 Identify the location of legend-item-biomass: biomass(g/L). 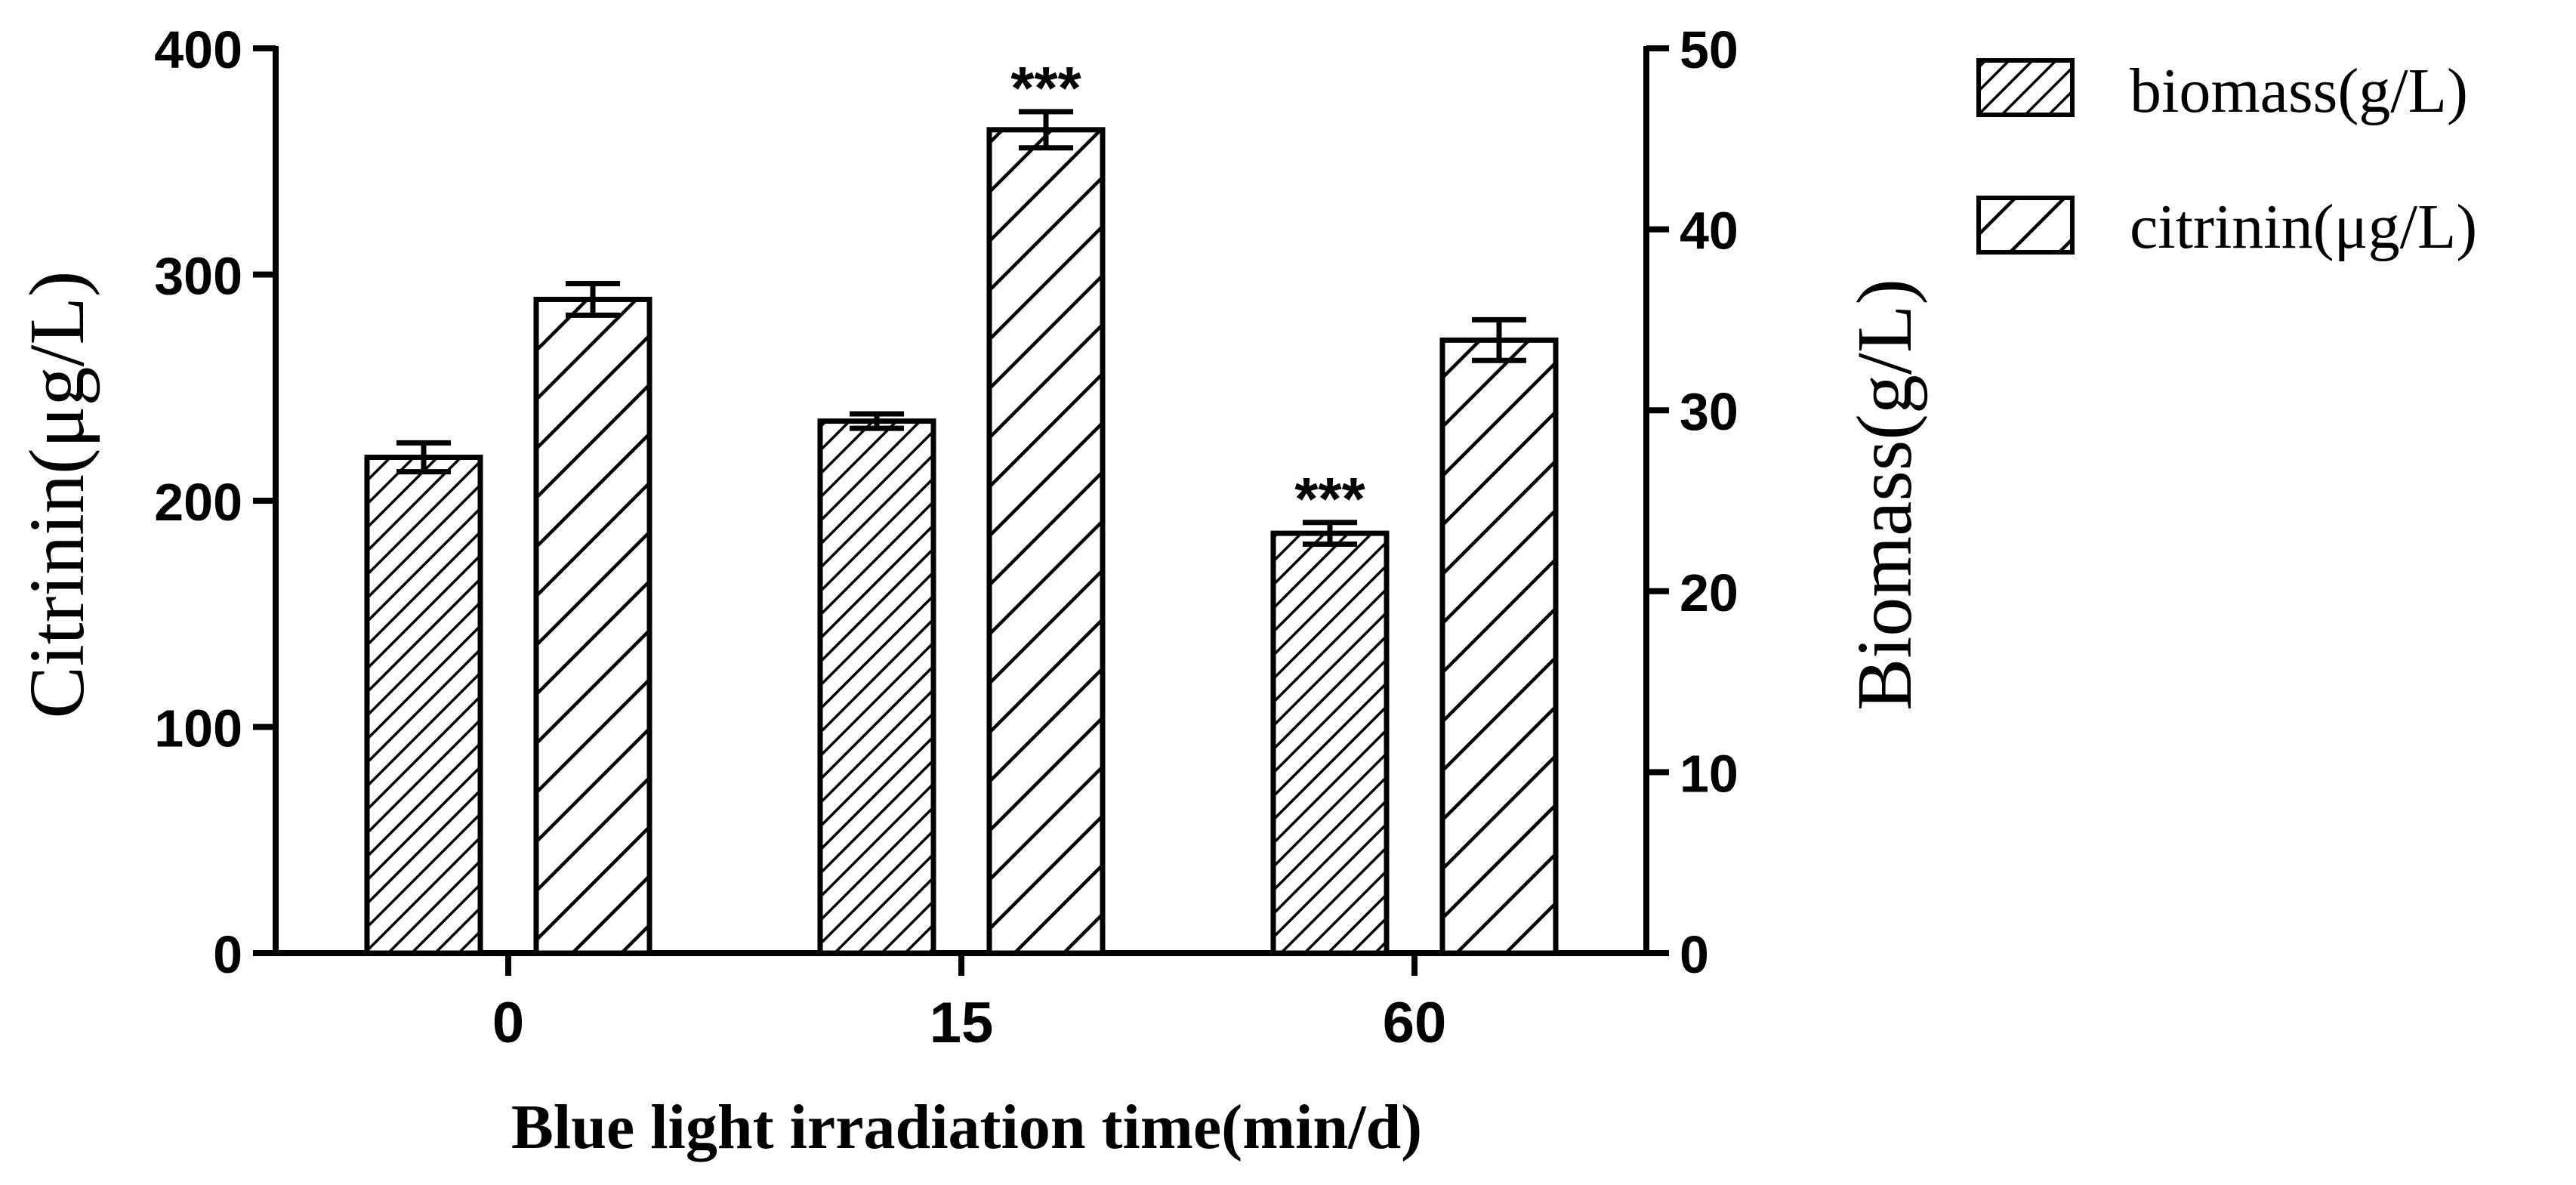
(2222, 91).